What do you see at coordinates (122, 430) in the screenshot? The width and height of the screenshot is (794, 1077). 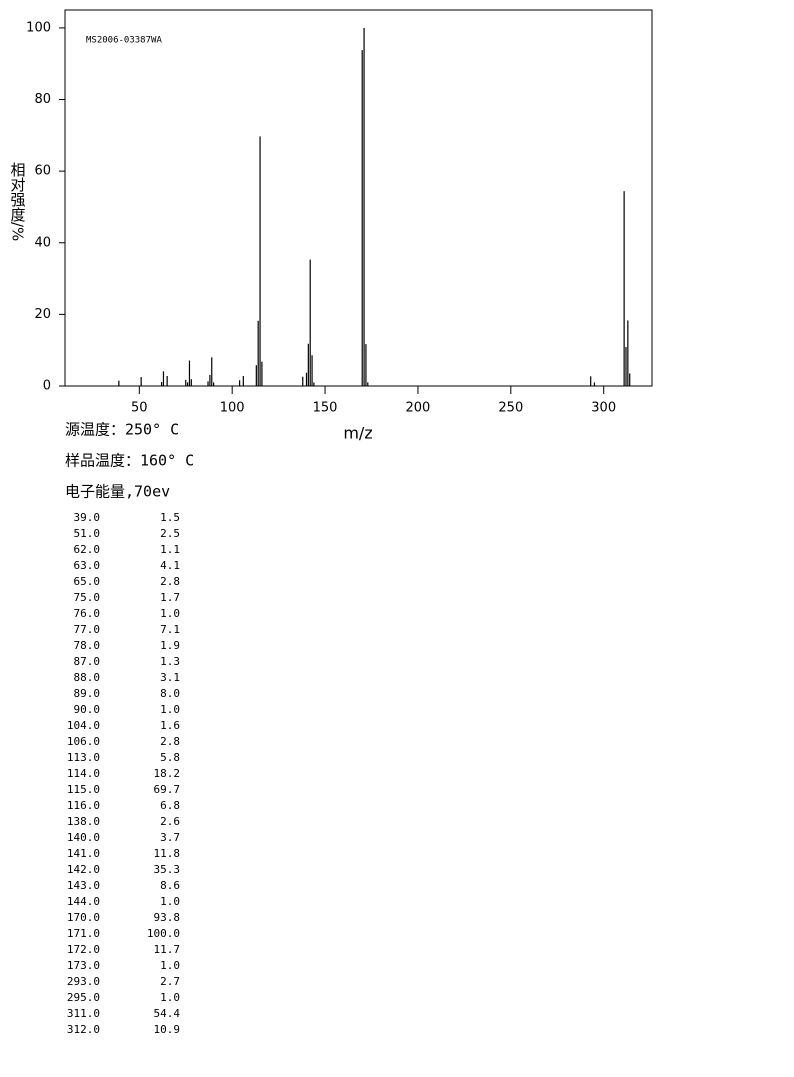 I see `condition: 源温度：250° C` at bounding box center [122, 430].